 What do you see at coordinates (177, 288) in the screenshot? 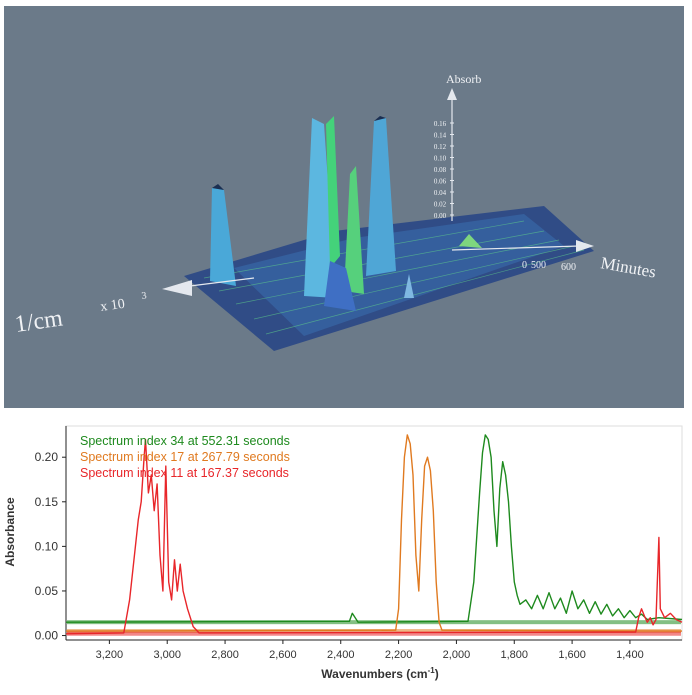
I see `wavenumber-axis-arrow` at bounding box center [177, 288].